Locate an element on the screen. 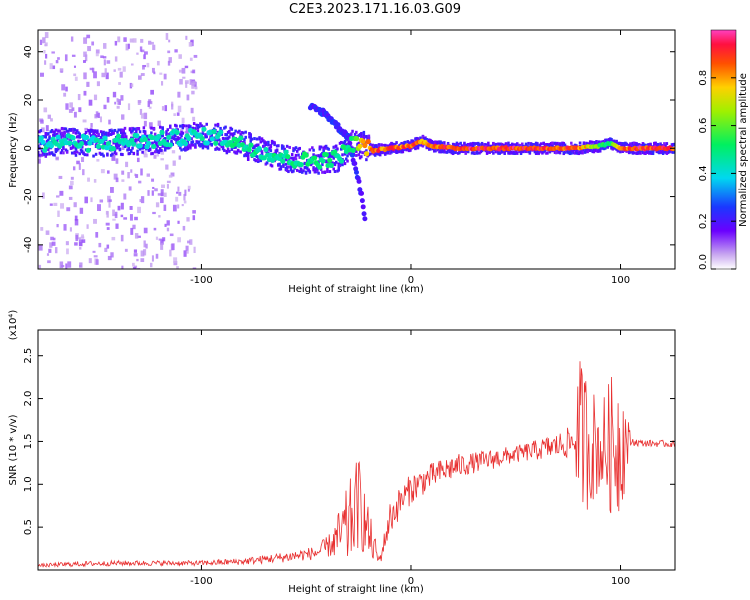 The image size is (750, 600). y-tick-label: 1.5 is located at coordinates (28, 441).